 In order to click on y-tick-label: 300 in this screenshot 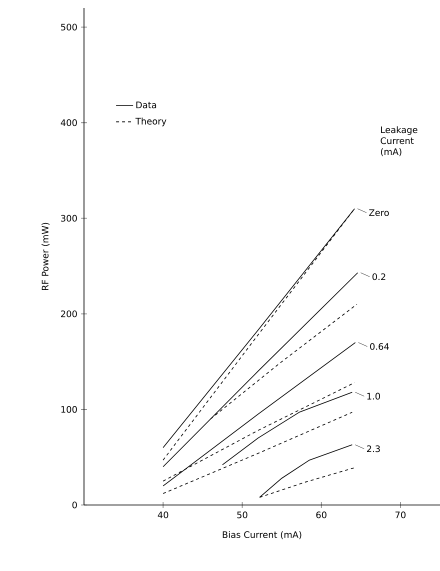, I will do `click(69, 218)`.